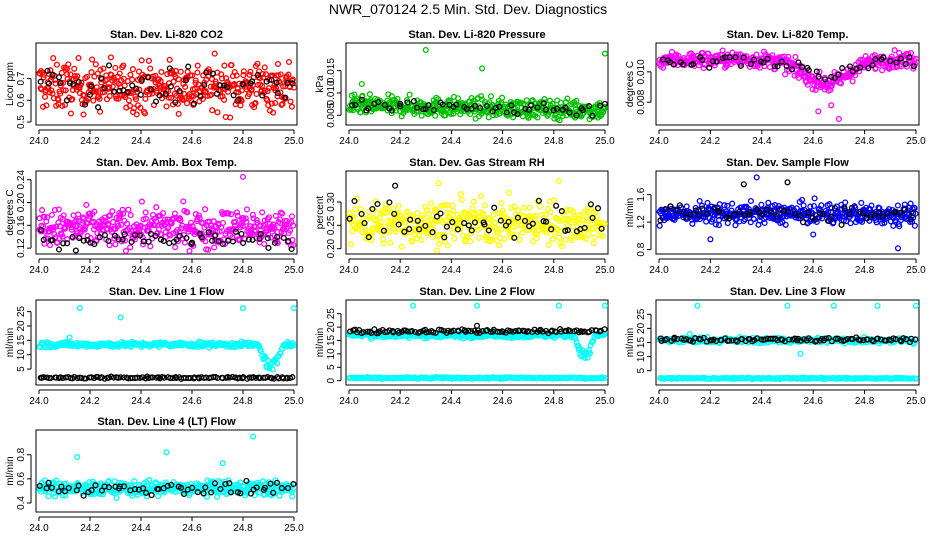 The height and width of the screenshot is (540, 936). Describe the element at coordinates (320, 213) in the screenshot. I see `y-axis-label: percent` at that location.